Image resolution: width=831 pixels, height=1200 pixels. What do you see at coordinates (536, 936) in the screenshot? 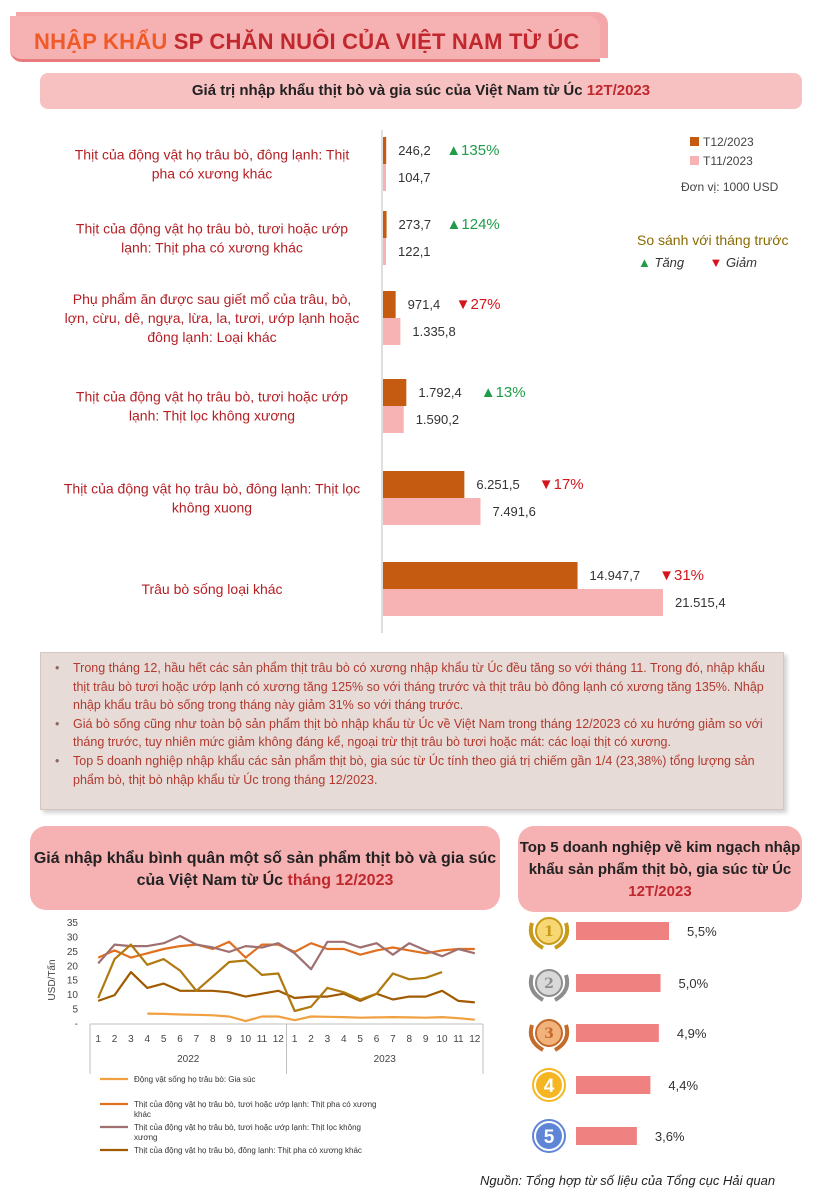
I see `laurel-left-icon` at bounding box center [536, 936].